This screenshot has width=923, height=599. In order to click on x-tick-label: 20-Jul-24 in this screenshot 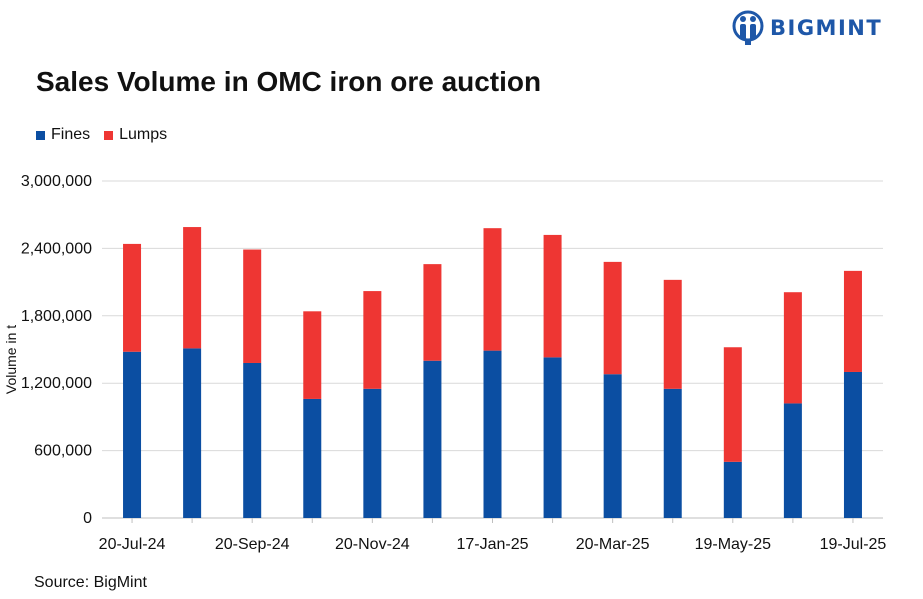, I will do `click(132, 544)`.